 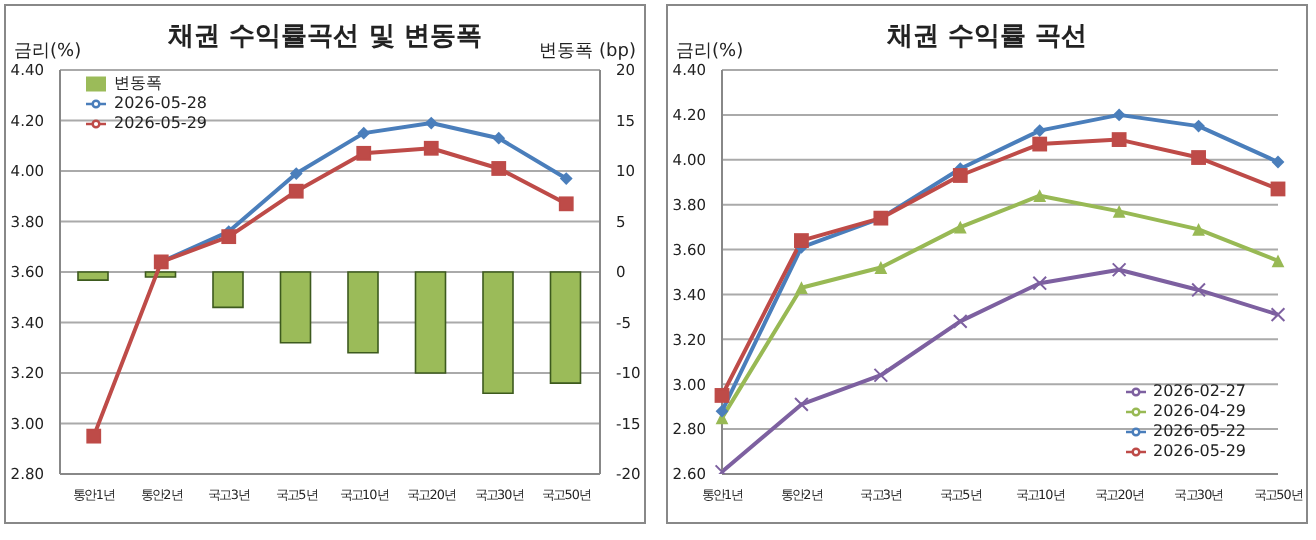 What do you see at coordinates (1199, 411) in the screenshot?
I see `legend-label: 2026-04-29` at bounding box center [1199, 411].